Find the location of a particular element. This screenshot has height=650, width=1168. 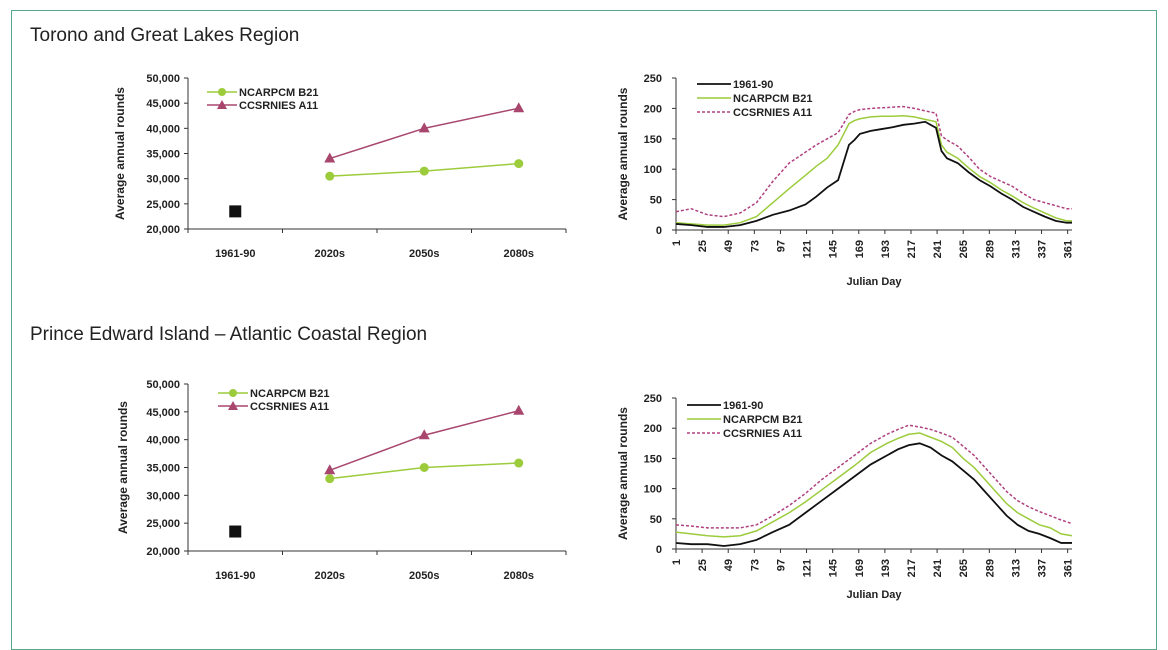

x-tick-label: 73 is located at coordinates (755, 246).